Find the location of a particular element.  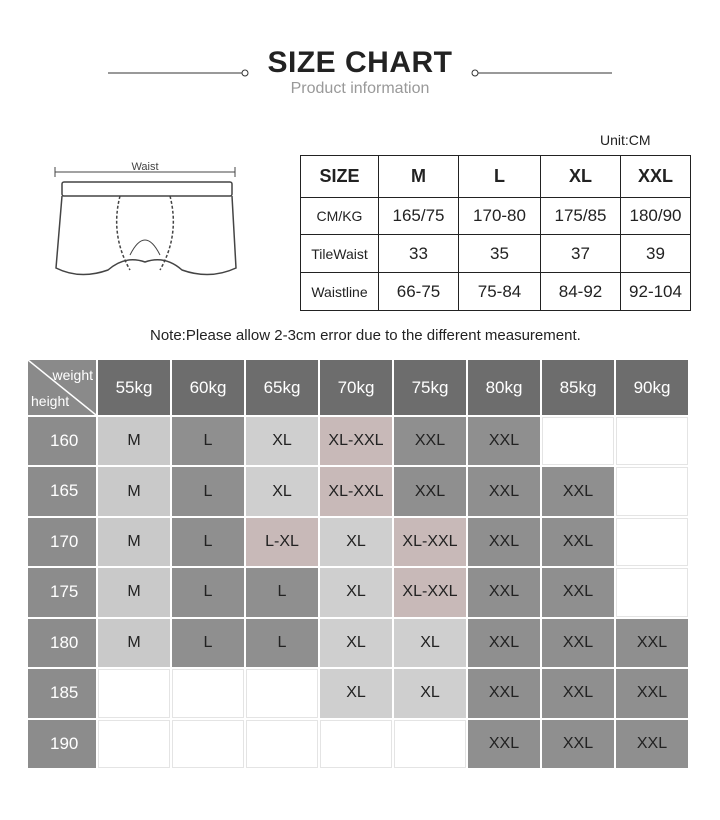

row-header: 190 is located at coordinates (62, 743).